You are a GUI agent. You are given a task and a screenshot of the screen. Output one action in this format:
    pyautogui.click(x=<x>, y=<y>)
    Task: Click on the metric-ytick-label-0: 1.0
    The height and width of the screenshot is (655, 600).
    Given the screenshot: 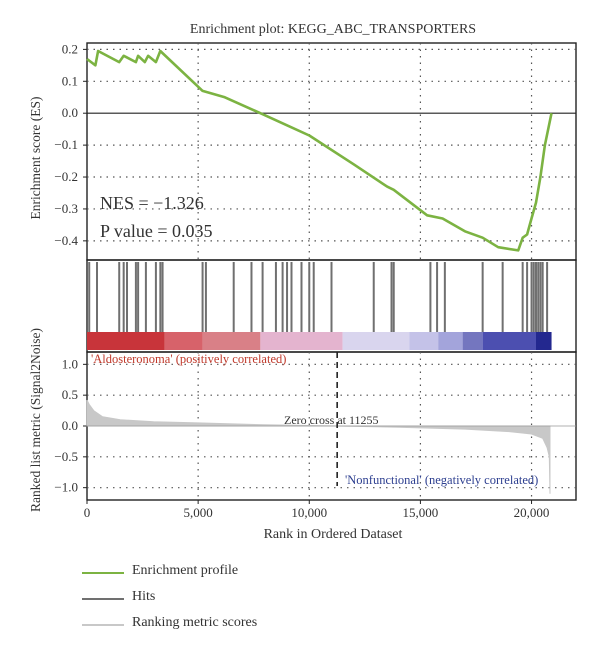 What is the action you would take?
    pyautogui.click(x=70, y=363)
    